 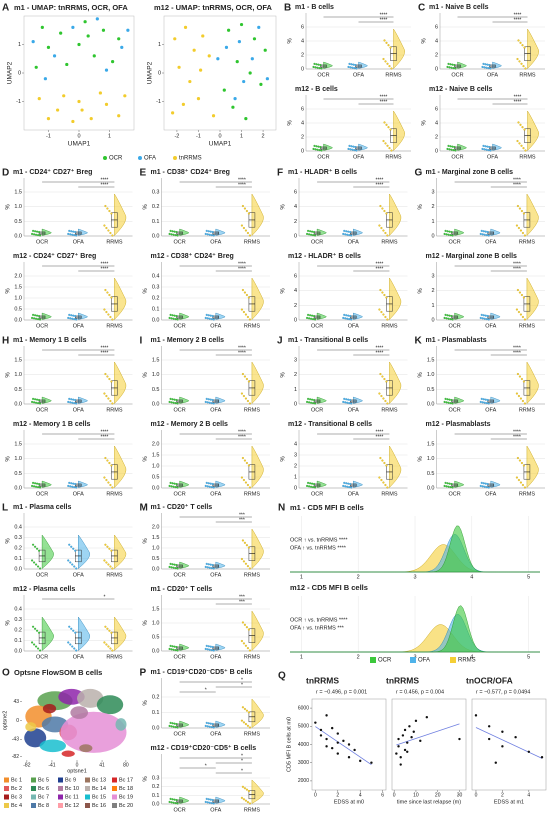 I want to click on x-tick-label: 1, so click(x=301, y=657).